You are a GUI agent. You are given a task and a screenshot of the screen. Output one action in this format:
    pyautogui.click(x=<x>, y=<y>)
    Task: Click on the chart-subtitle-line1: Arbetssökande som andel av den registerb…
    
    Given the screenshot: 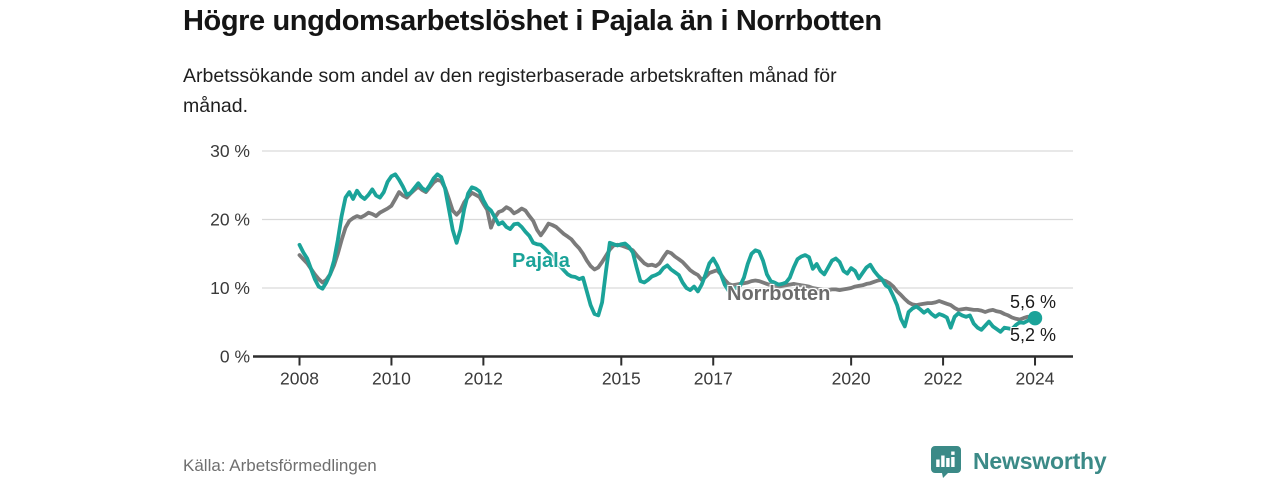 What is the action you would take?
    pyautogui.click(x=510, y=76)
    